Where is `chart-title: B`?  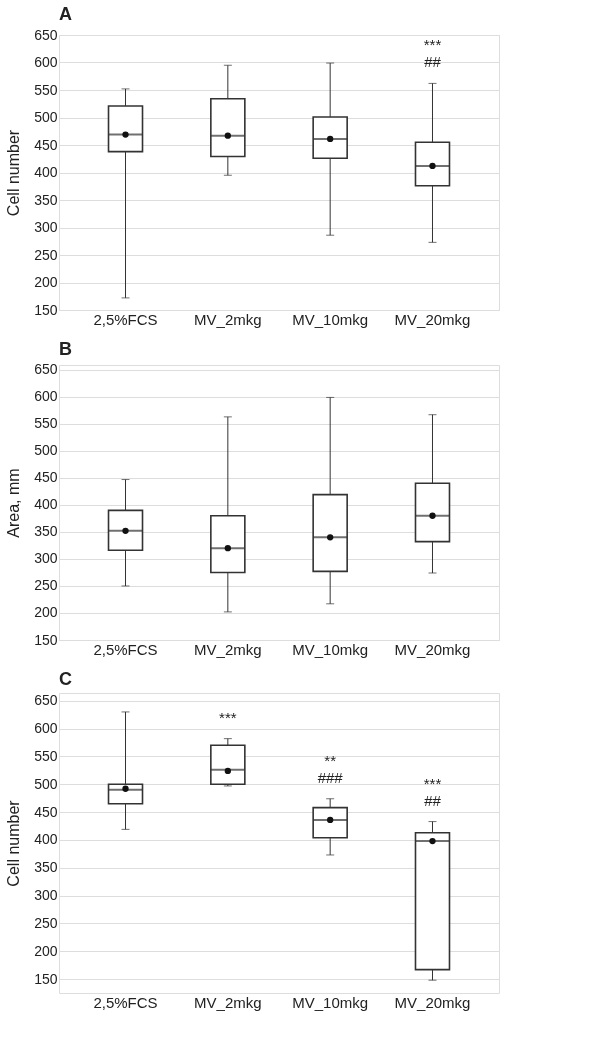
chart-title: B is located at coordinates (65, 348).